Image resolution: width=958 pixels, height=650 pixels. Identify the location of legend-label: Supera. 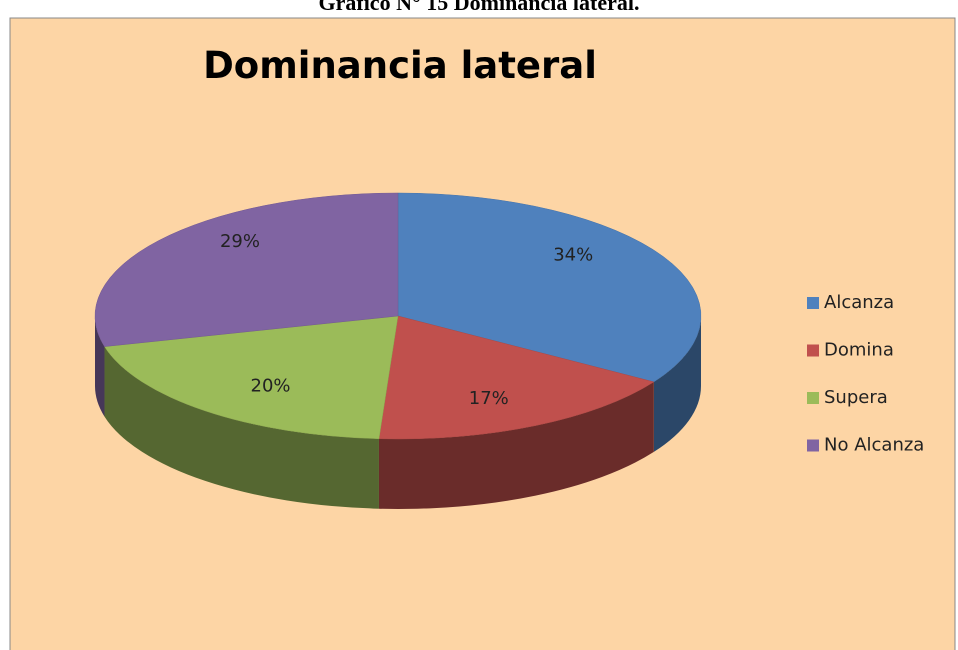
(856, 397).